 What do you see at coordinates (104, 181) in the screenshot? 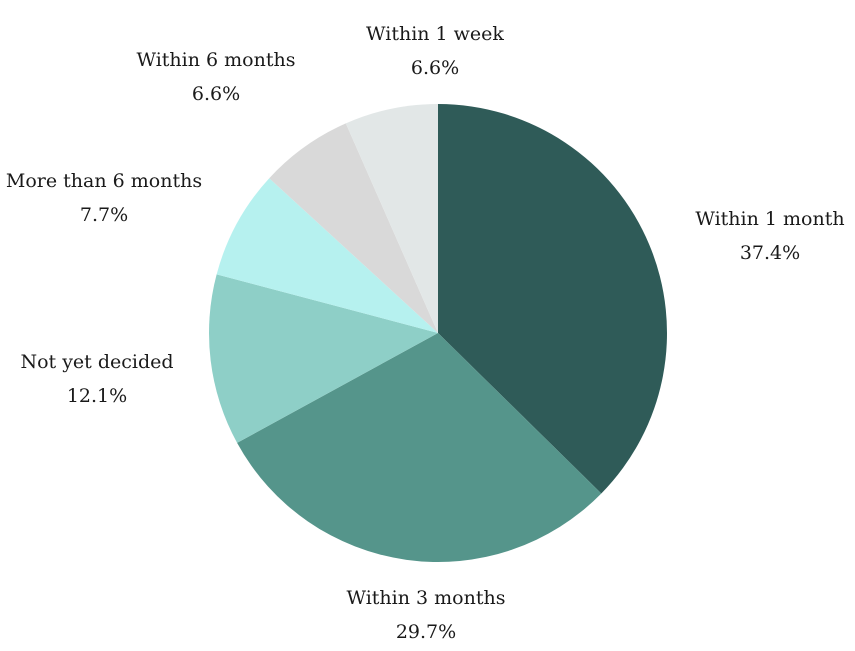
I see `slice-label: More than 6 months` at bounding box center [104, 181].